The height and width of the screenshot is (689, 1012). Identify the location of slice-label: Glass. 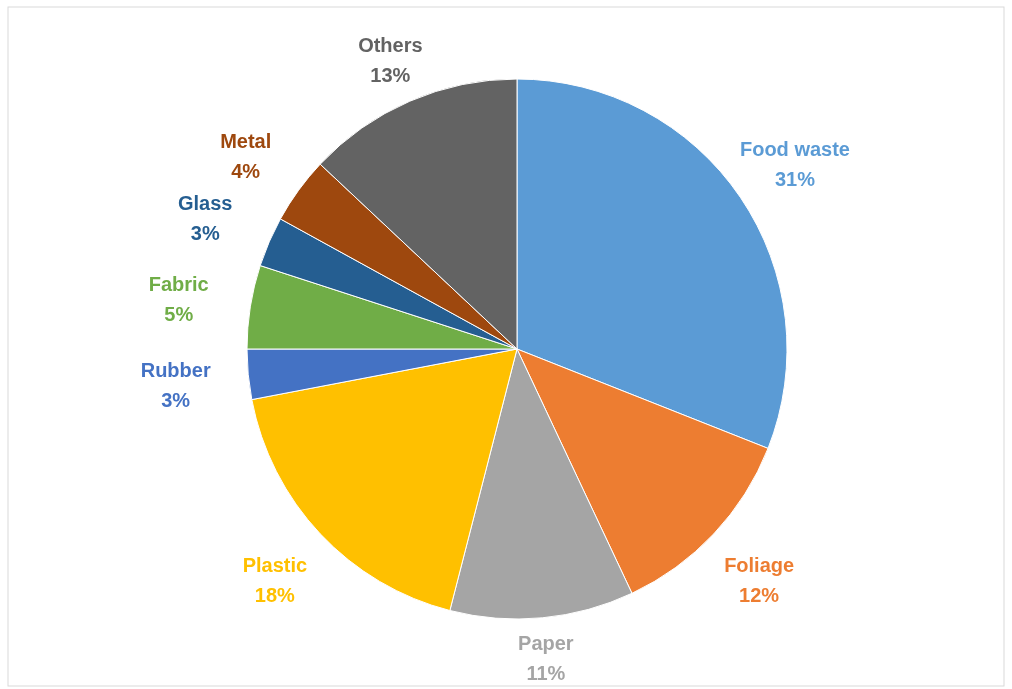
(205, 203).